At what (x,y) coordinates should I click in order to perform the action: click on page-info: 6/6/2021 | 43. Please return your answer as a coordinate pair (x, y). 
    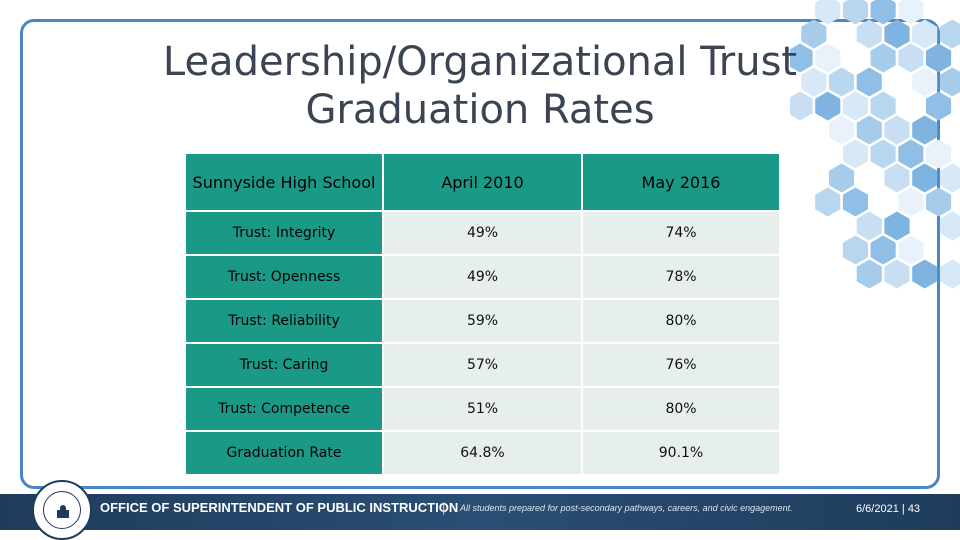
    Looking at the image, I should click on (888, 509).